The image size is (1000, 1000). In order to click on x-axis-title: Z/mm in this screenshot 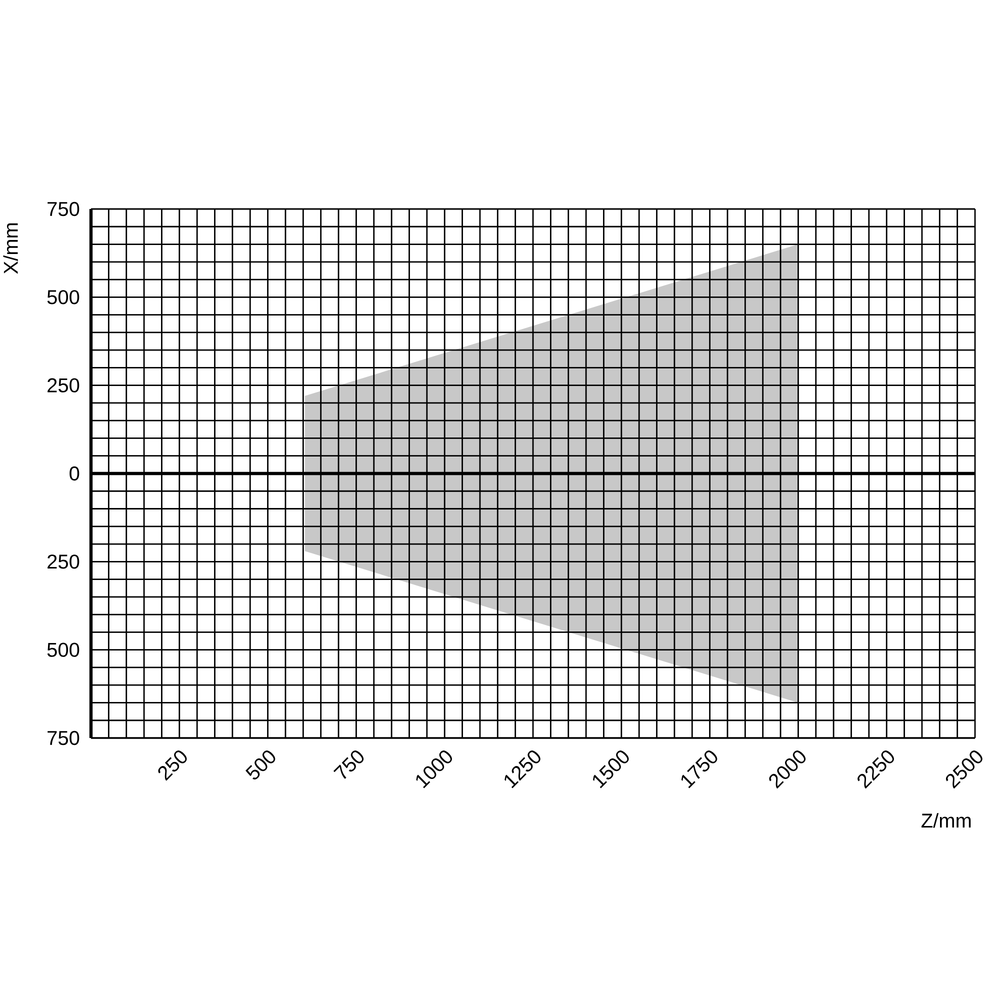, I will do `click(946, 820)`.